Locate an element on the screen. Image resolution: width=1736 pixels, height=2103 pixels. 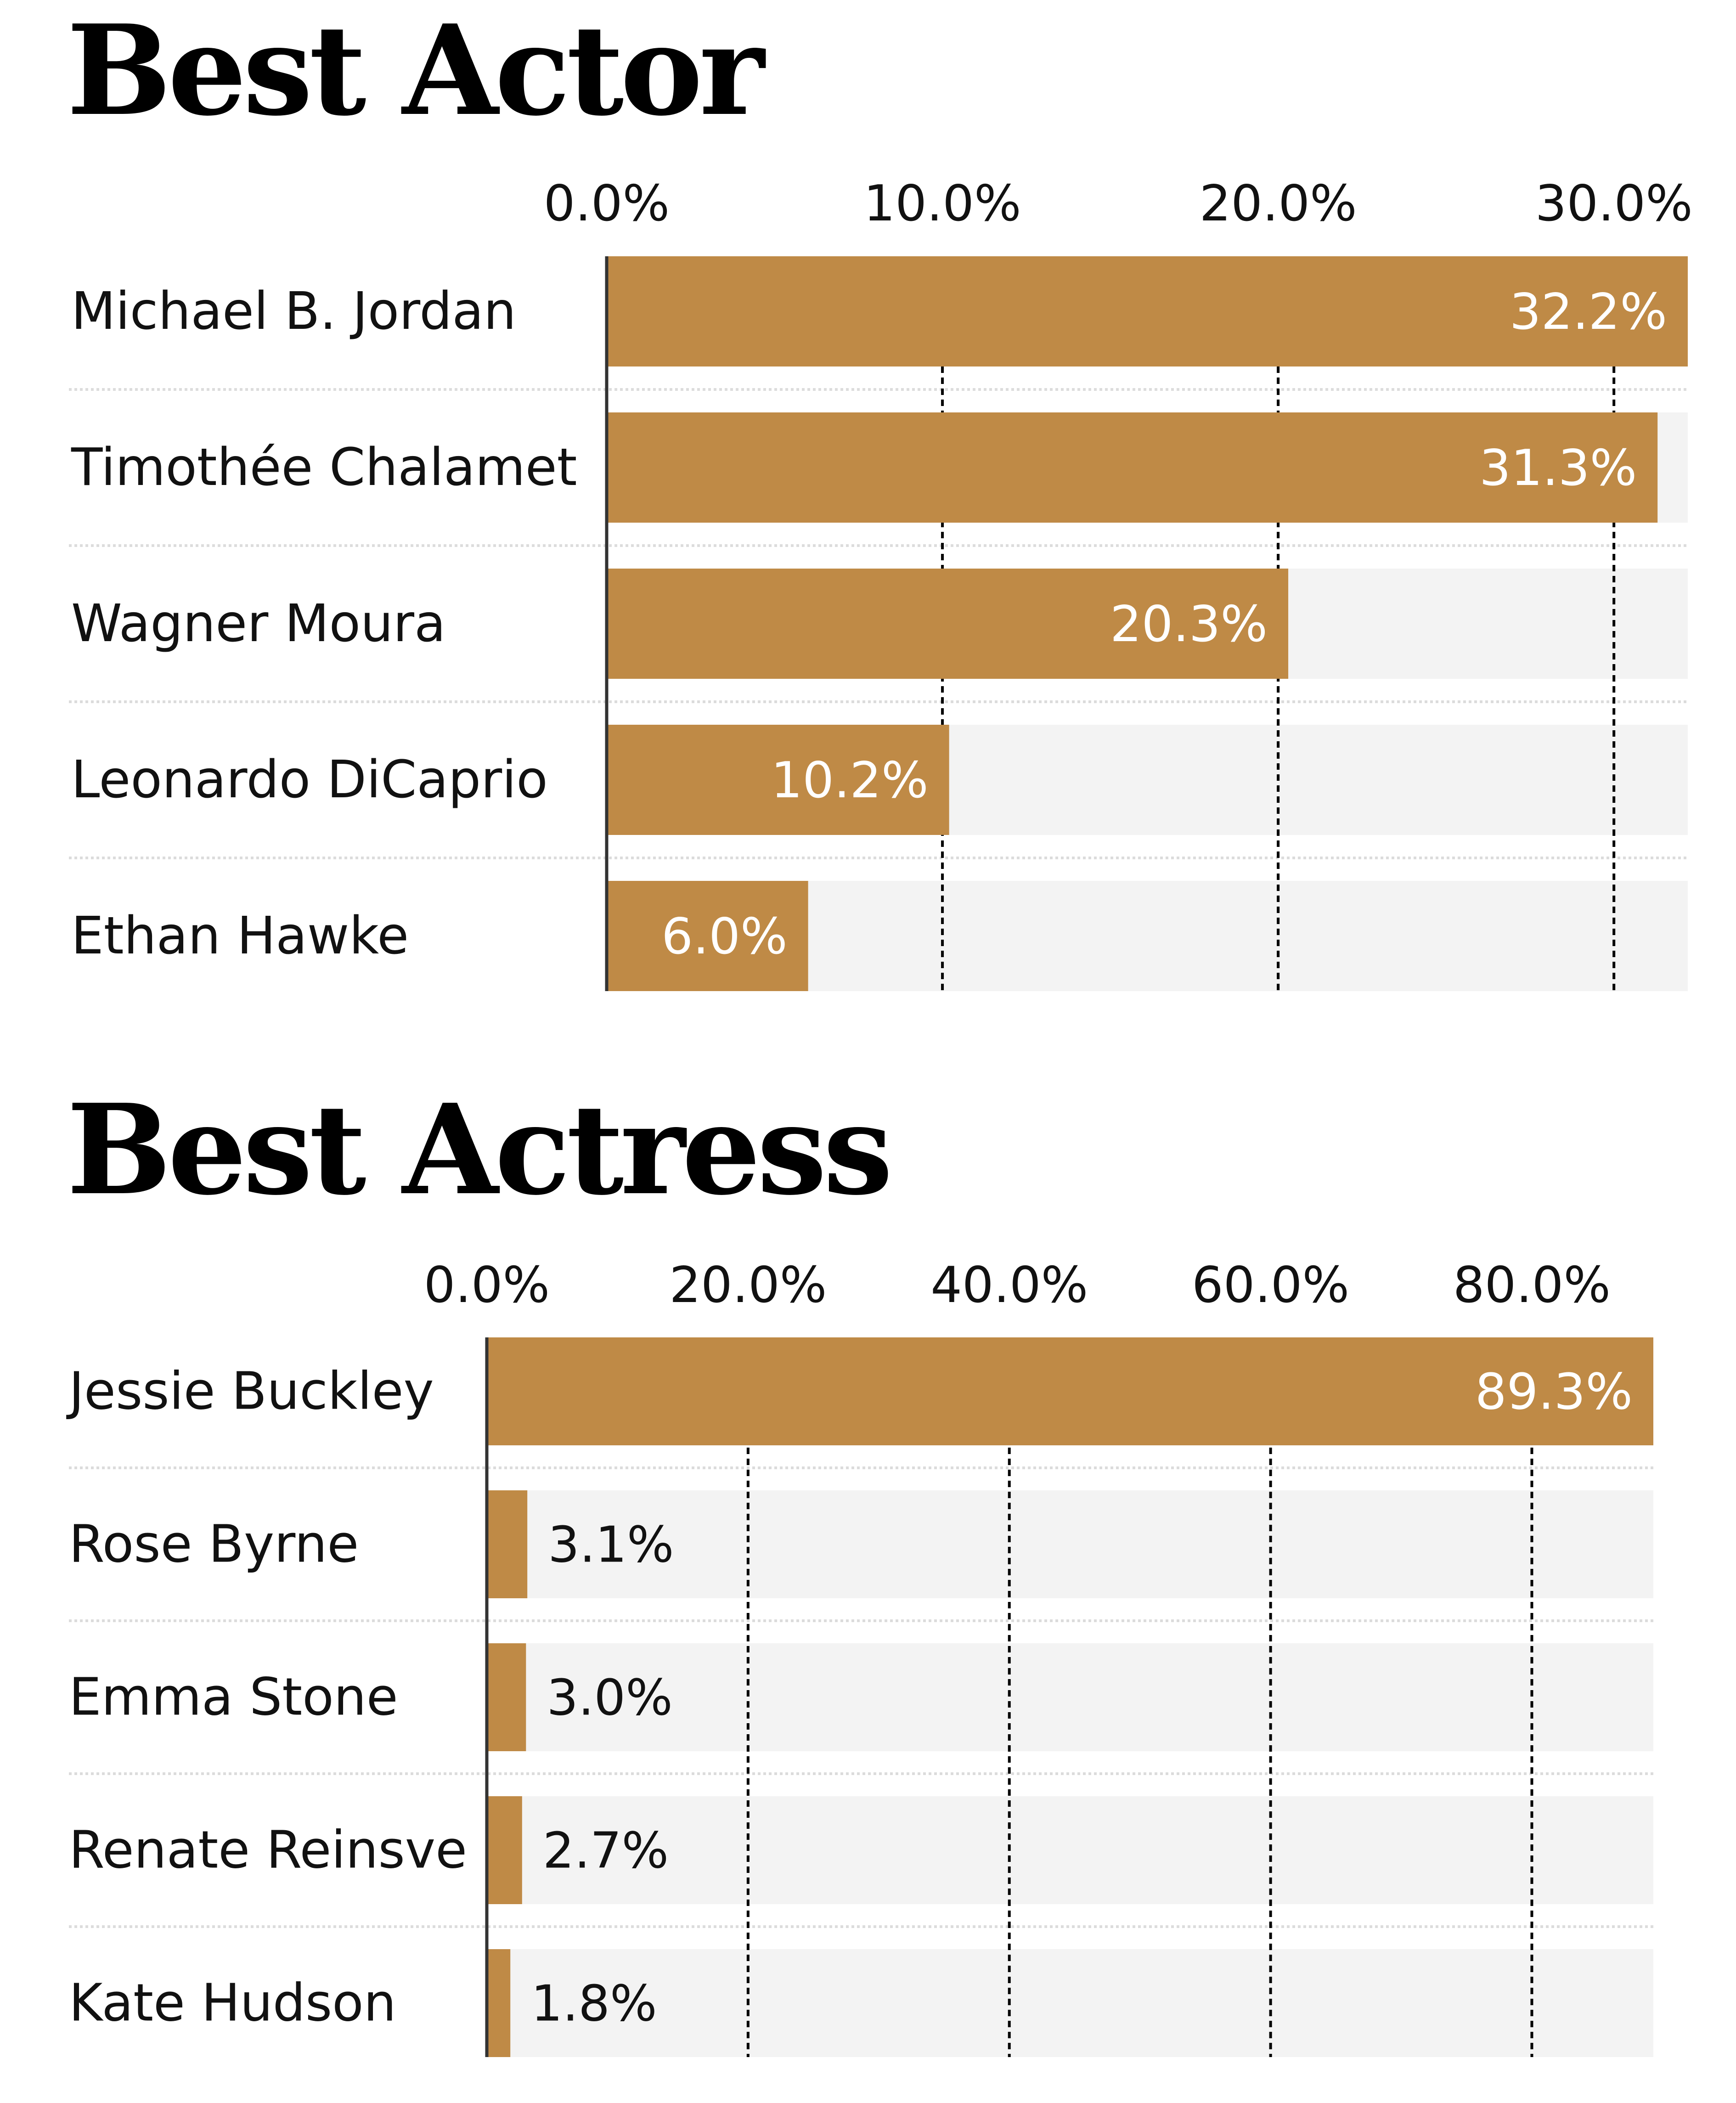
data-label: 89.3% is located at coordinates (1554, 1392).